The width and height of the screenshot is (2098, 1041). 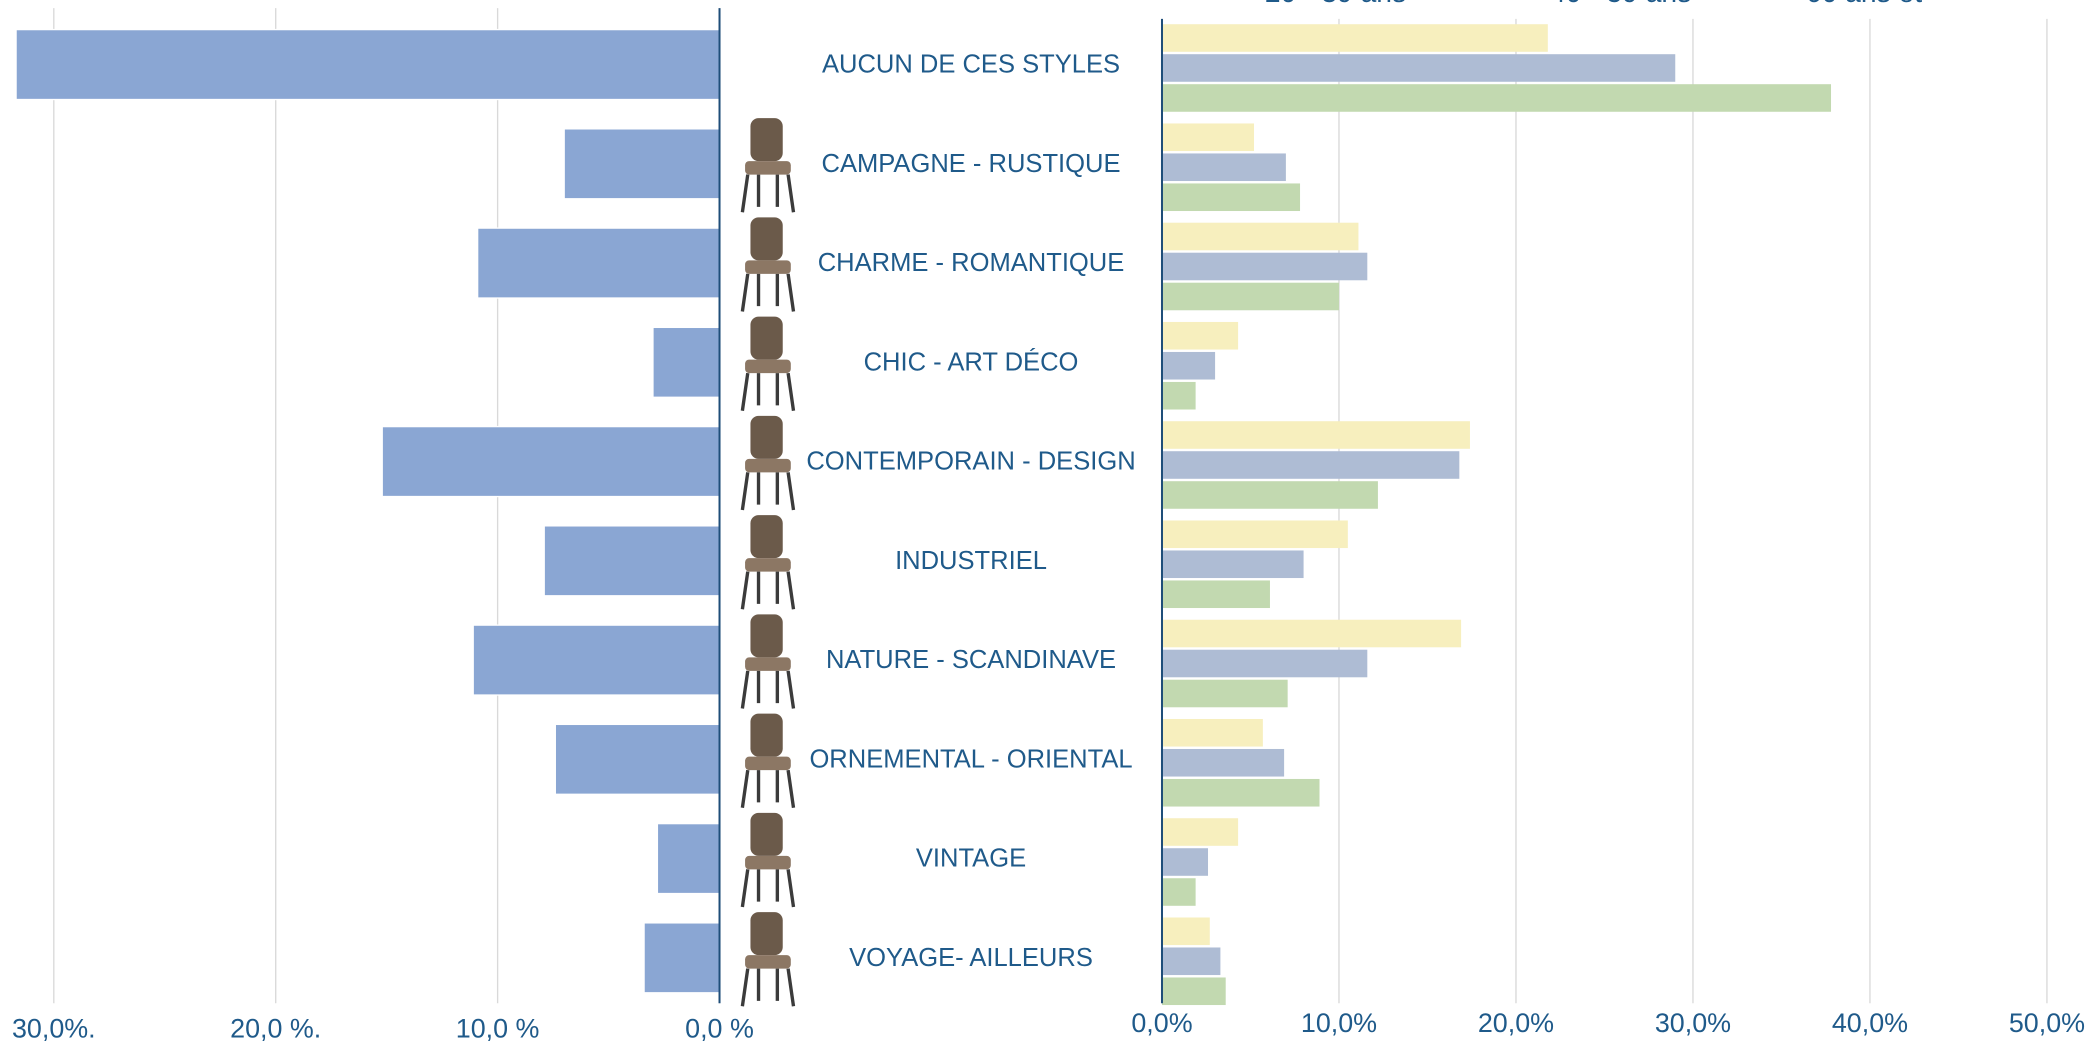 What do you see at coordinates (2047, 1023) in the screenshot?
I see `x-tick-label: 50,0%` at bounding box center [2047, 1023].